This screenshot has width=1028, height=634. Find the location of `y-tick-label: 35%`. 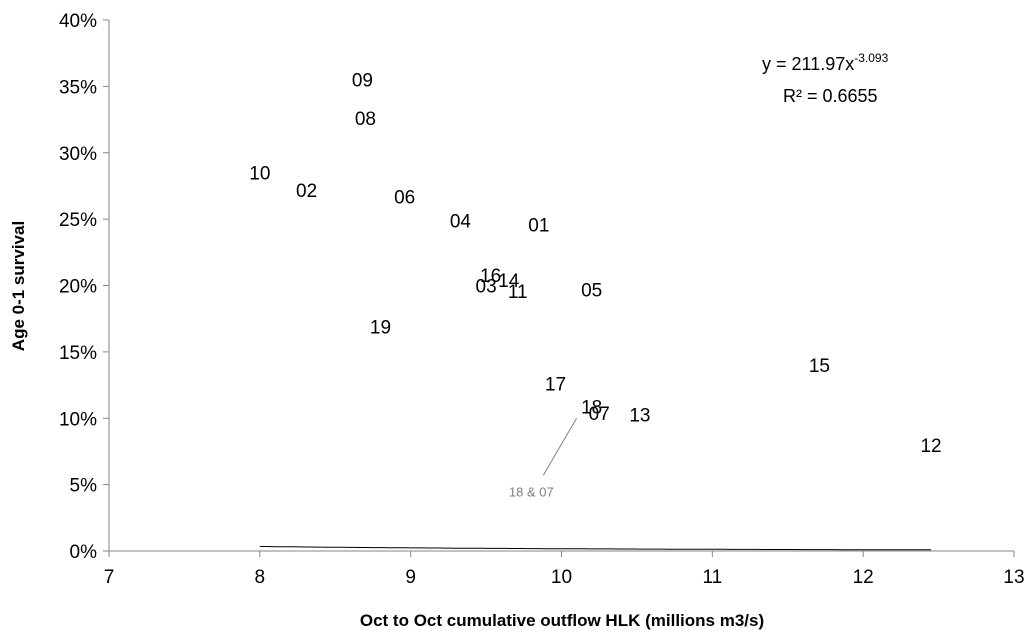

y-tick-label: 35% is located at coordinates (78, 87).